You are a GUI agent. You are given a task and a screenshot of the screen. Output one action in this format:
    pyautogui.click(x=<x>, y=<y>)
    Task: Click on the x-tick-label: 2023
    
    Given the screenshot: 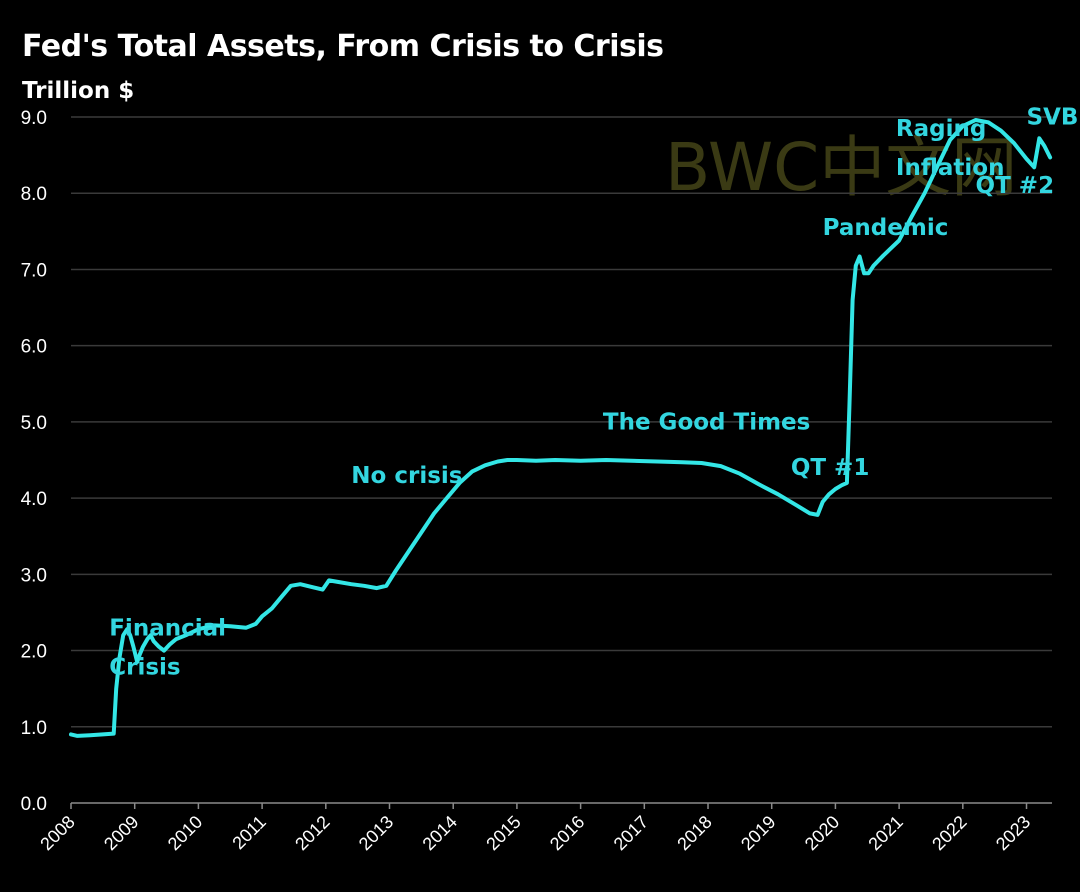 What is the action you would take?
    pyautogui.click(x=1013, y=833)
    